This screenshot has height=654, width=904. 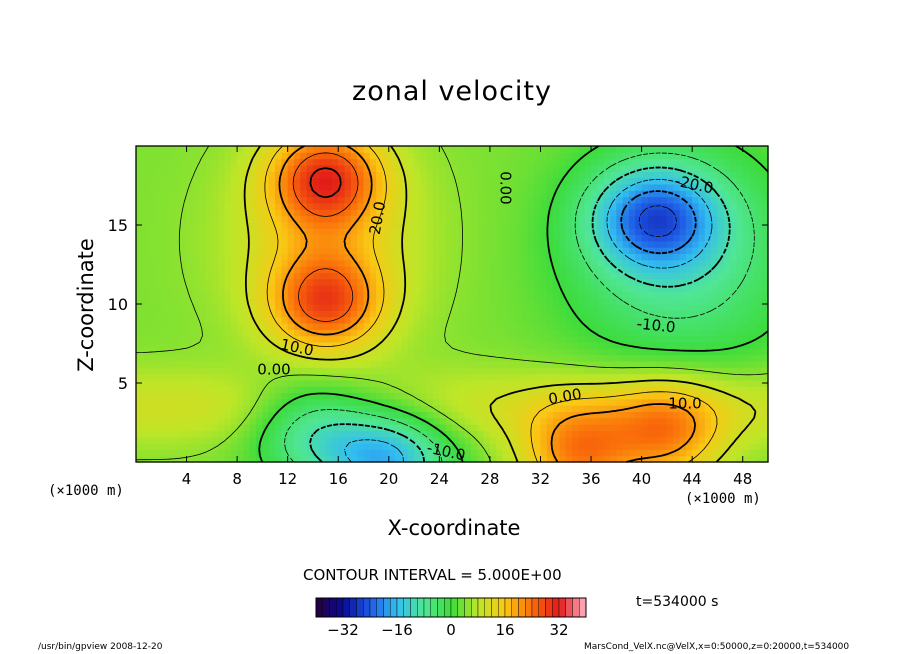 I want to click on chart-title: zonal velocity, so click(x=452, y=91).